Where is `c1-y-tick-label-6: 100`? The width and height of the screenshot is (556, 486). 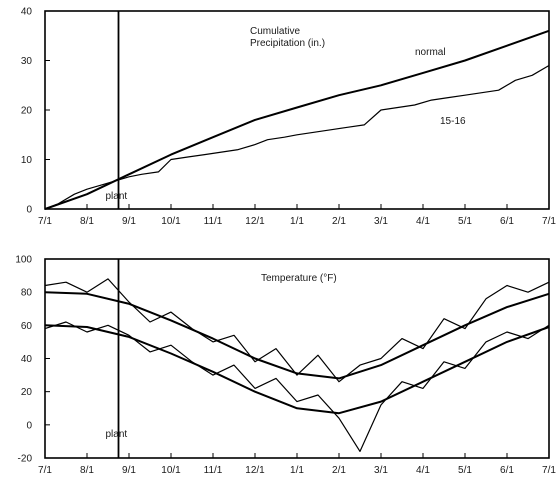 c1-y-tick-label-6: 100 is located at coordinates (23, 260).